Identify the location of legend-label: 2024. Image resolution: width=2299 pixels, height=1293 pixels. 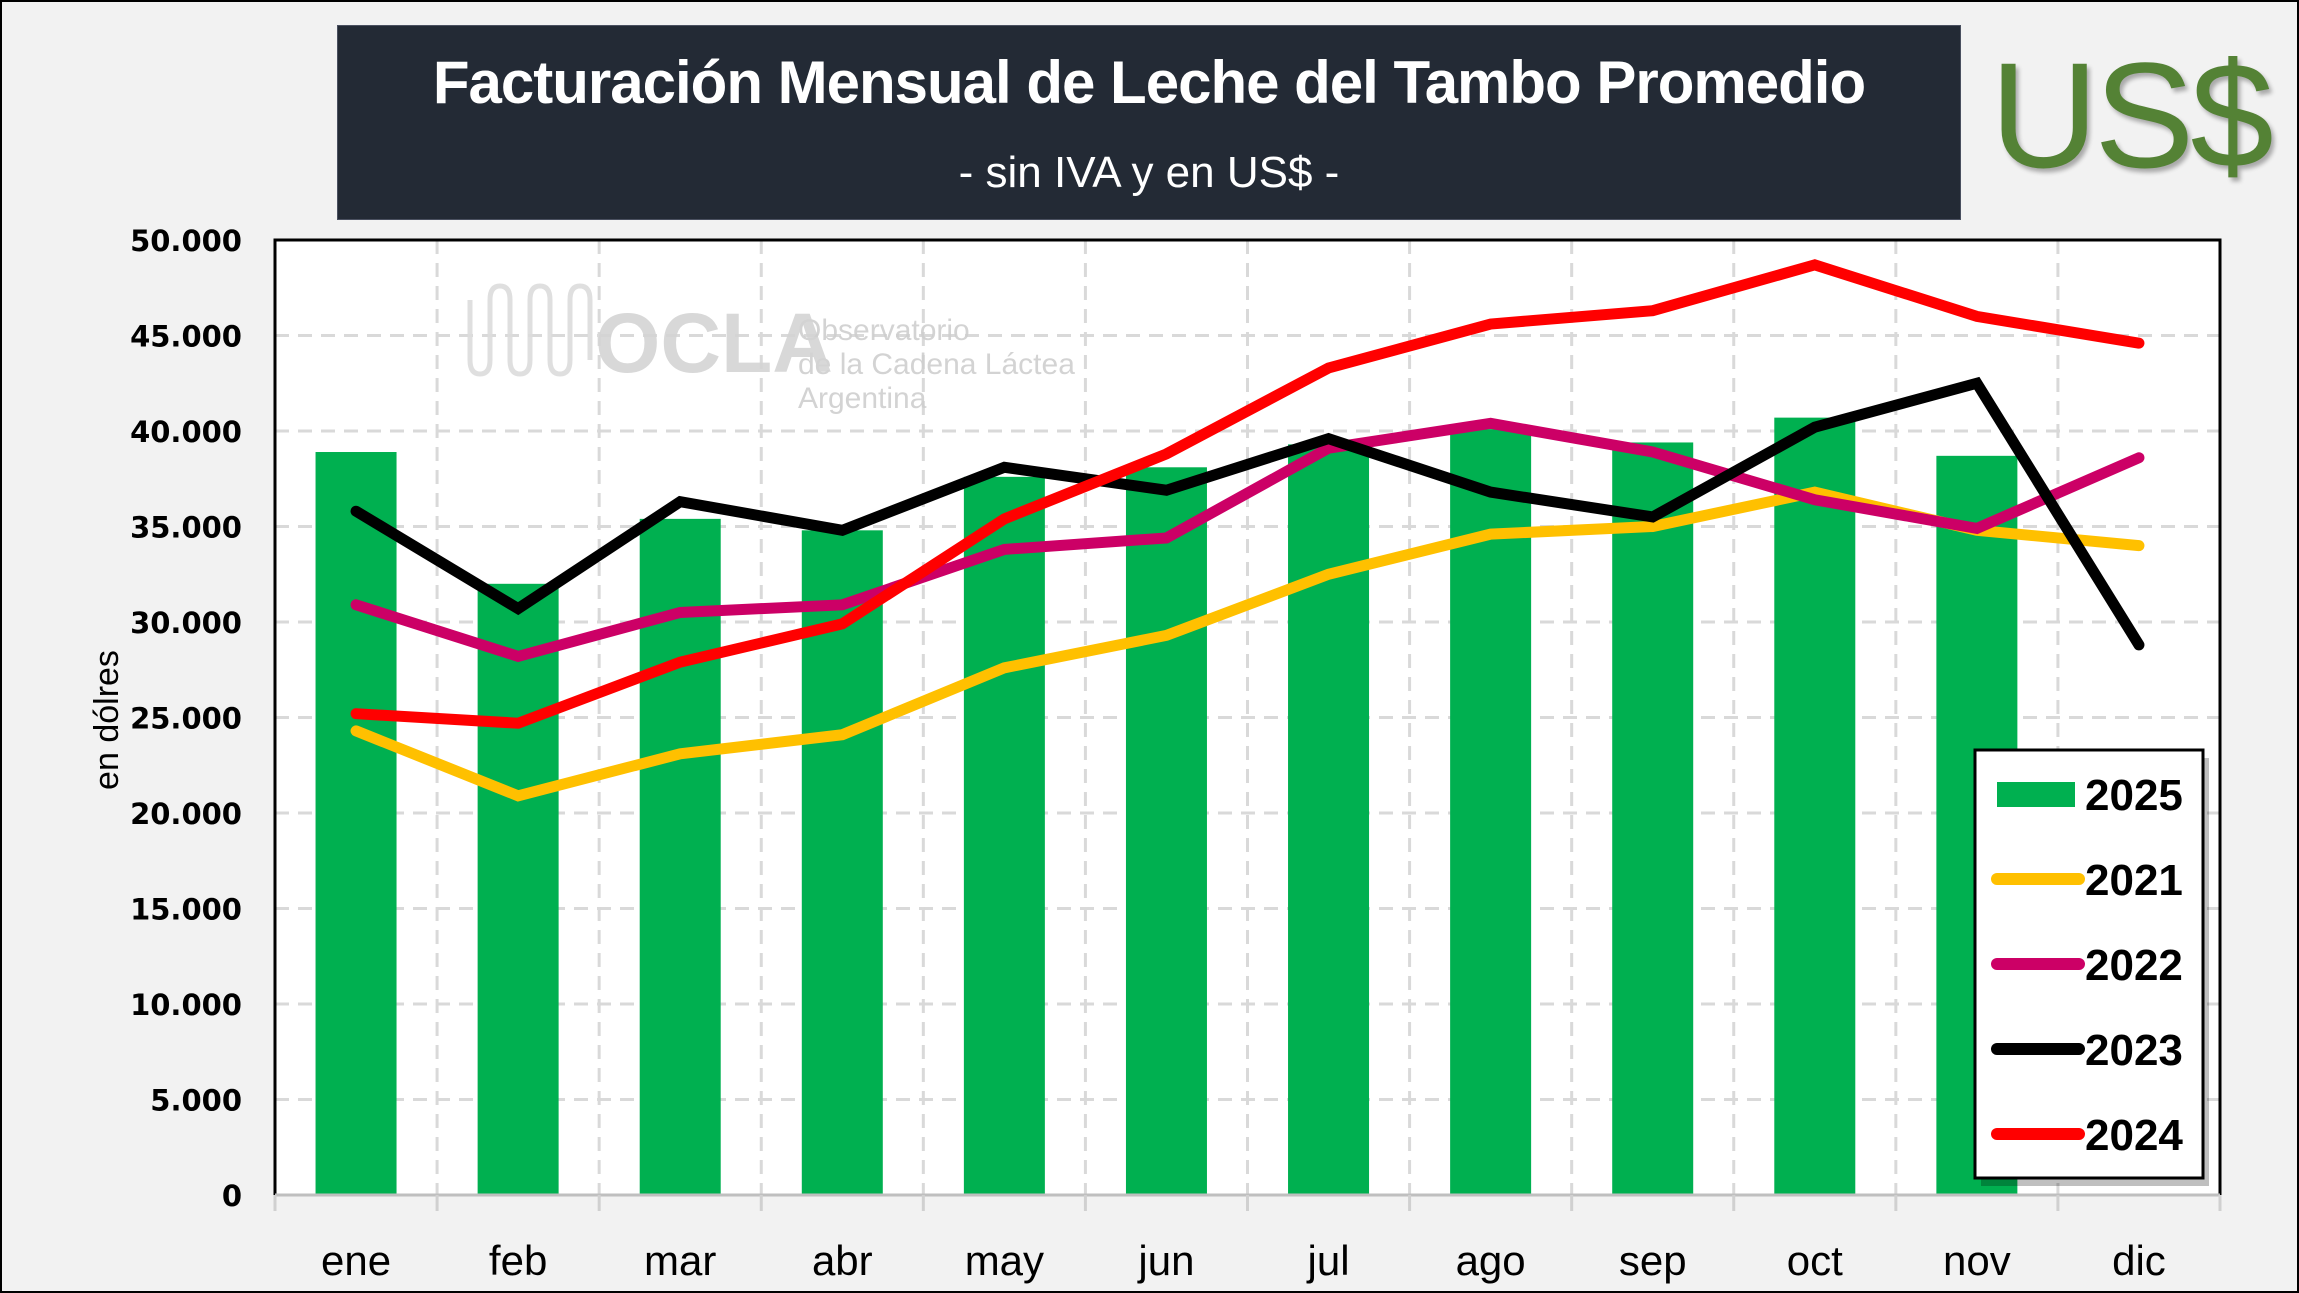
(2134, 1135).